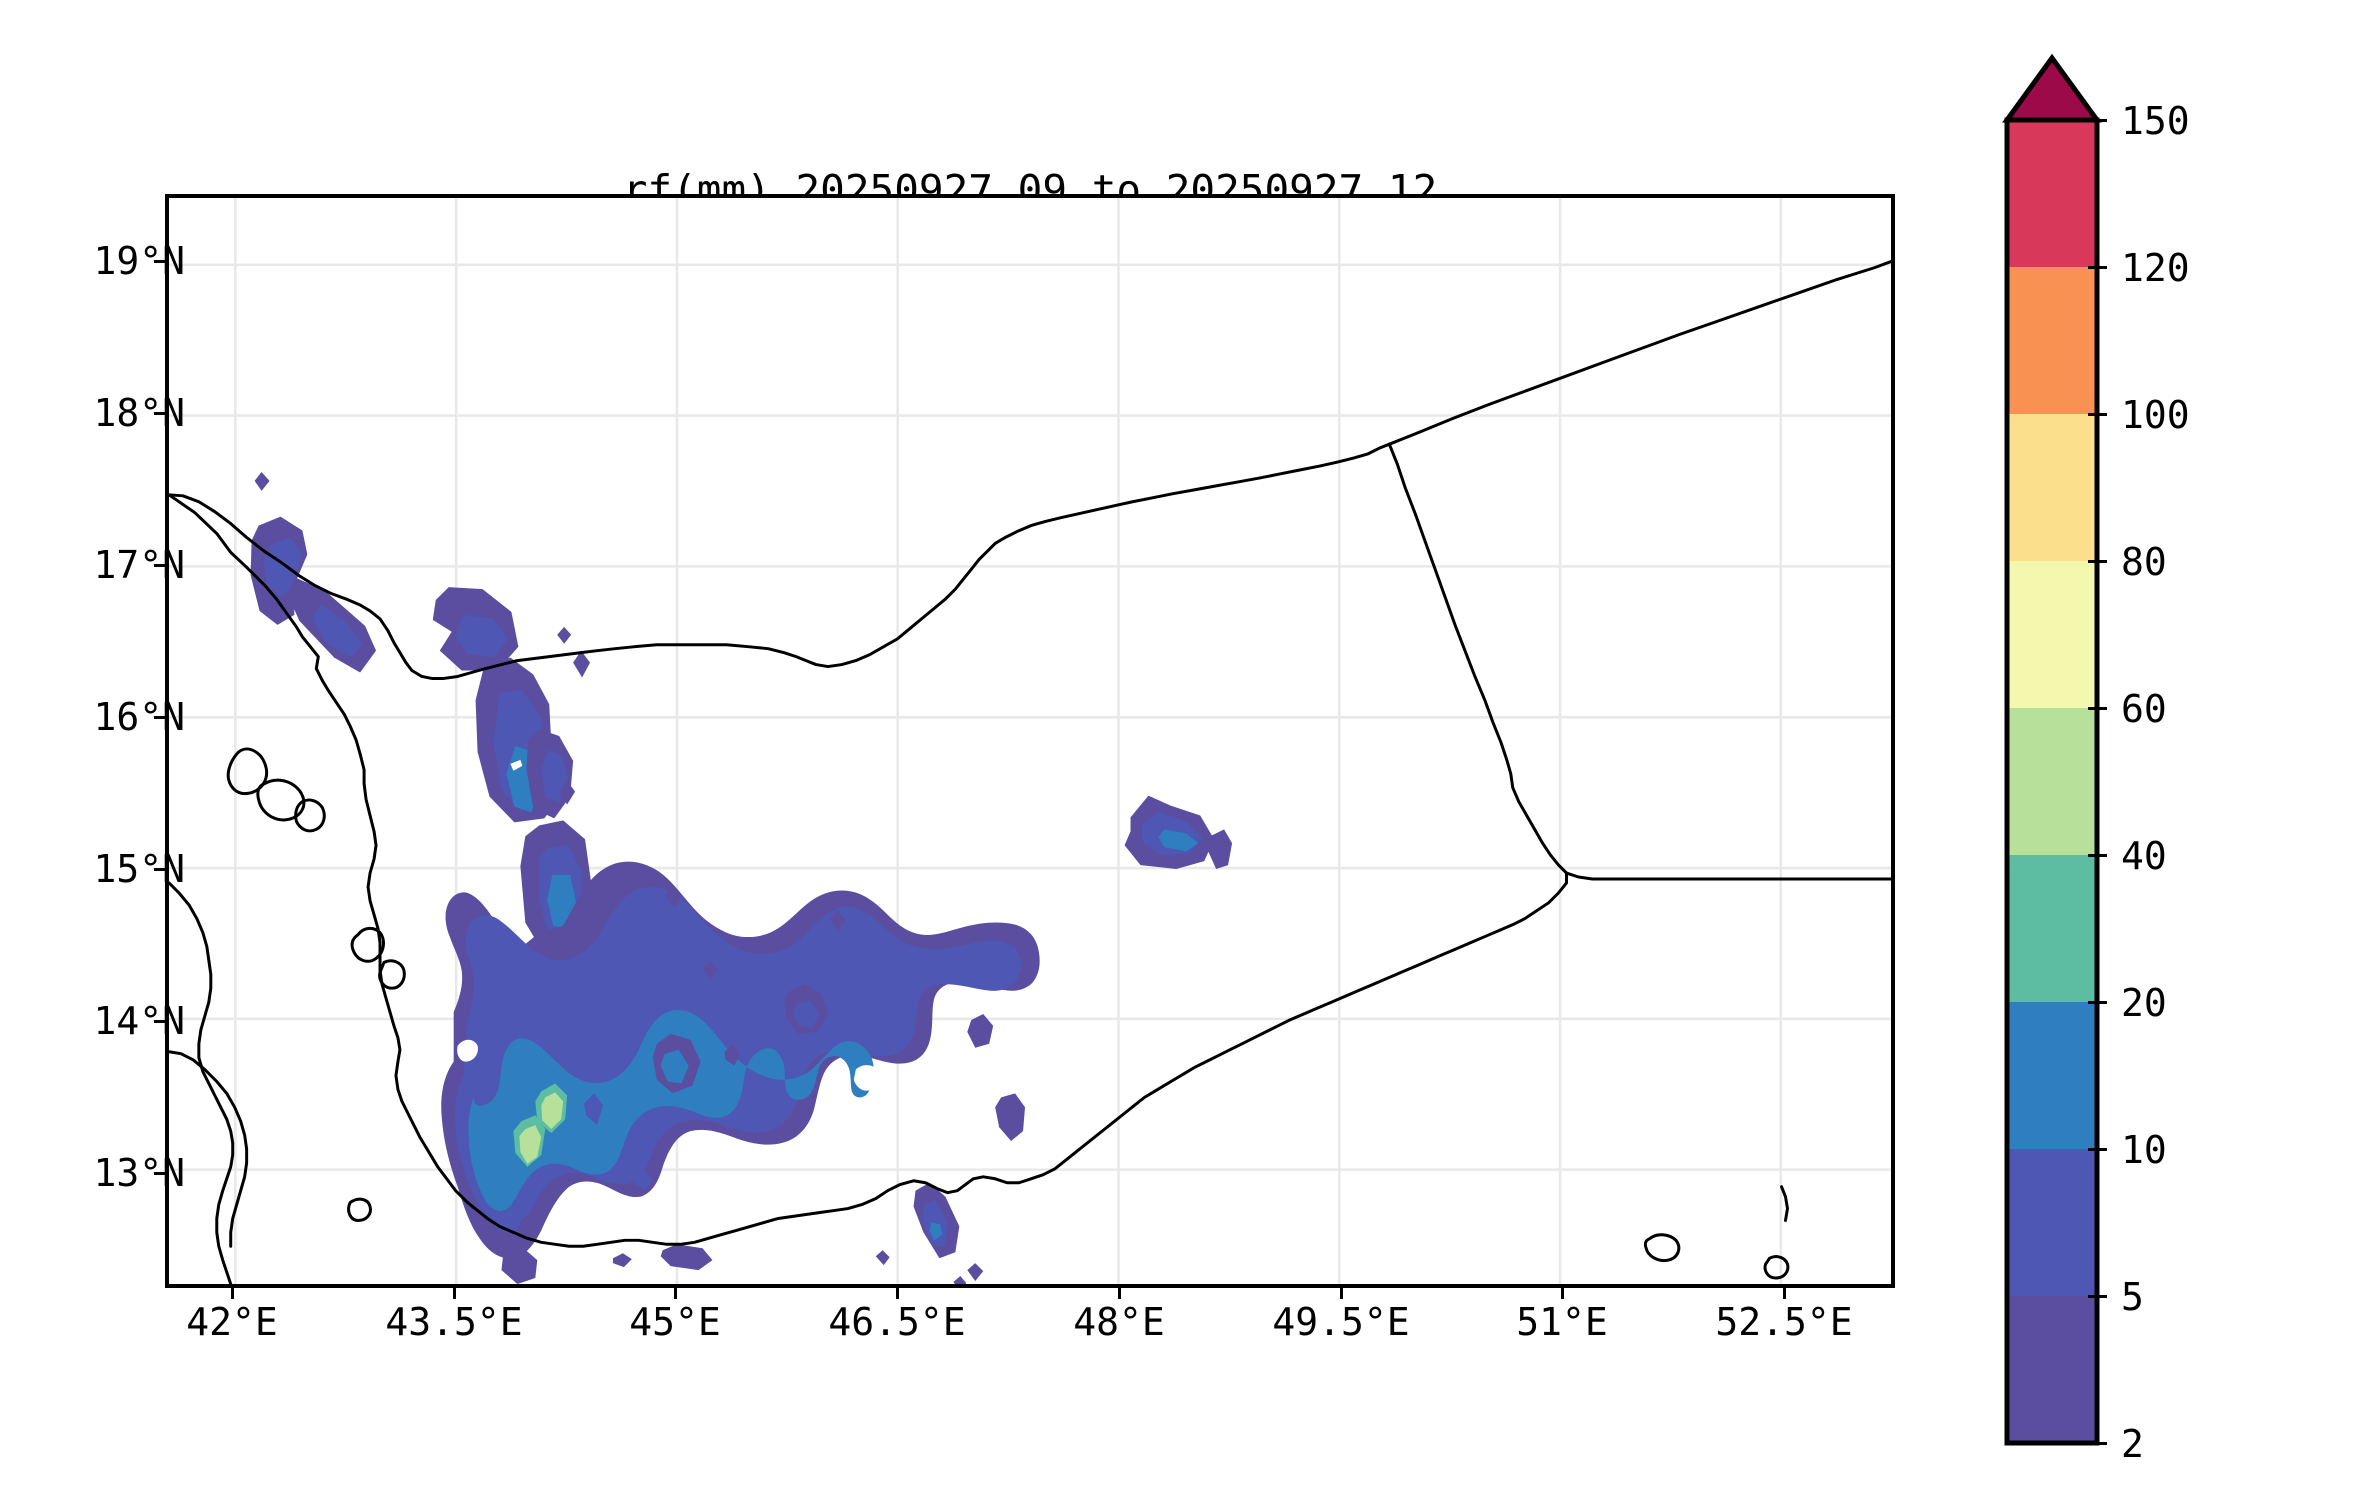  I want to click on africa-inland-border, so click(209, 1149).